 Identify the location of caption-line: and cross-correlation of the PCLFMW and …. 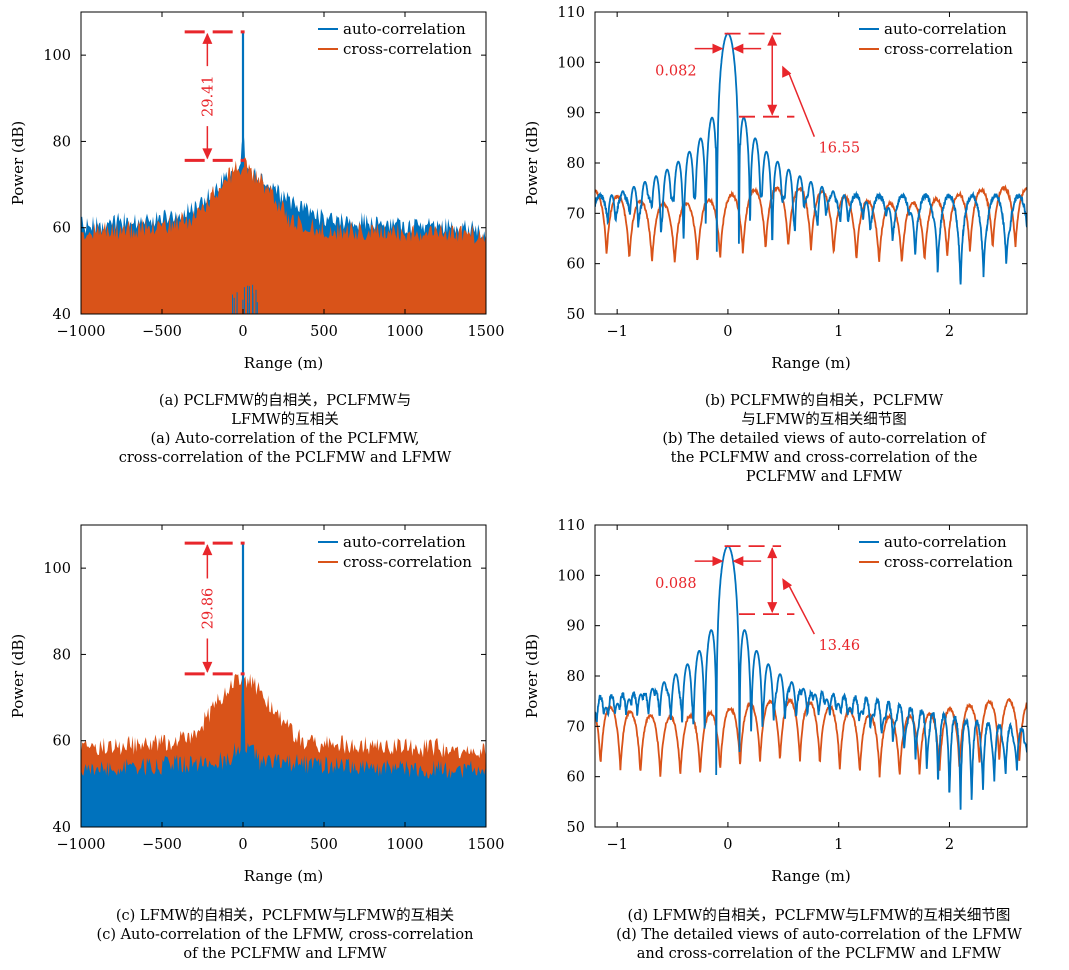
(819, 954).